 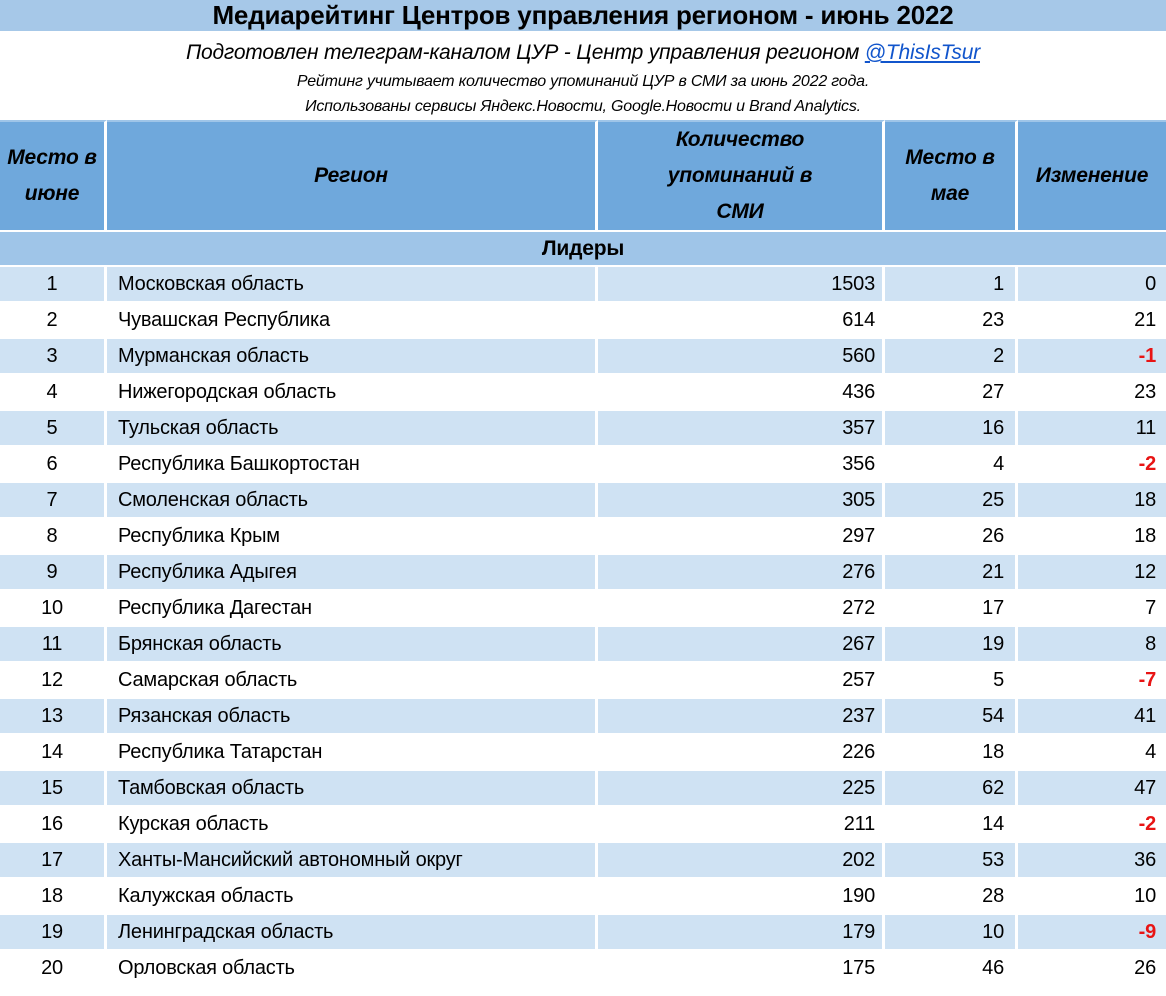 I want to click on cell-place-may: 62, so click(x=951, y=789).